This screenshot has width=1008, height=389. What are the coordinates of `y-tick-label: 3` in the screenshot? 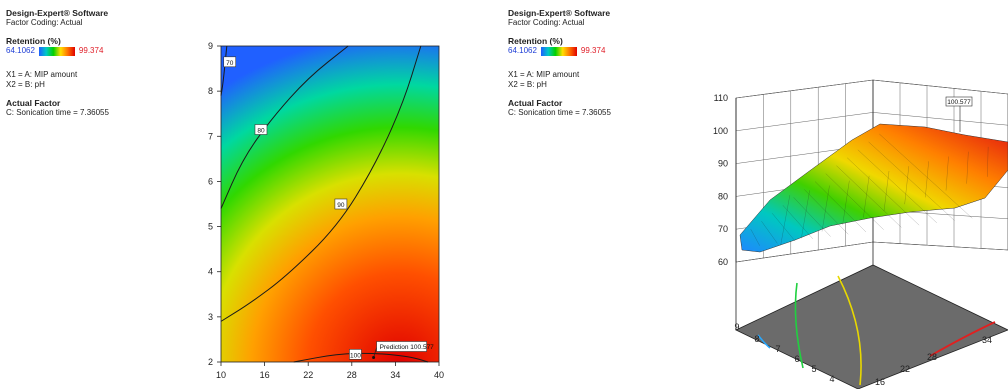 It's located at (210, 317).